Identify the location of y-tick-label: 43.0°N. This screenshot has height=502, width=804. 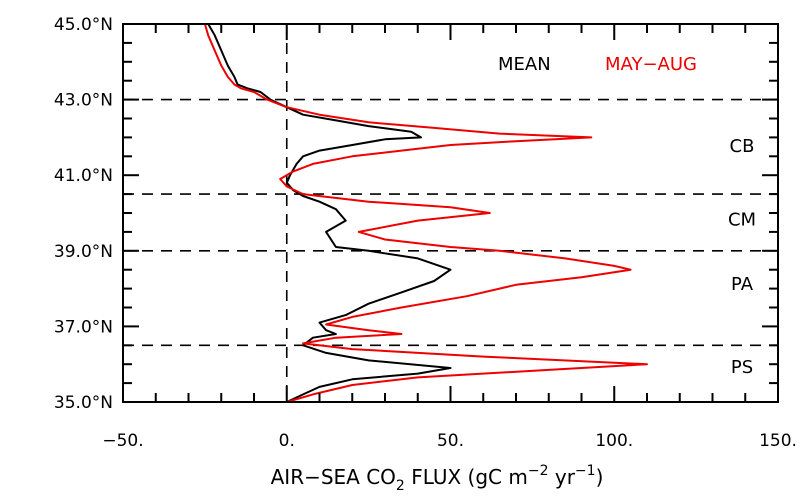
(83, 101).